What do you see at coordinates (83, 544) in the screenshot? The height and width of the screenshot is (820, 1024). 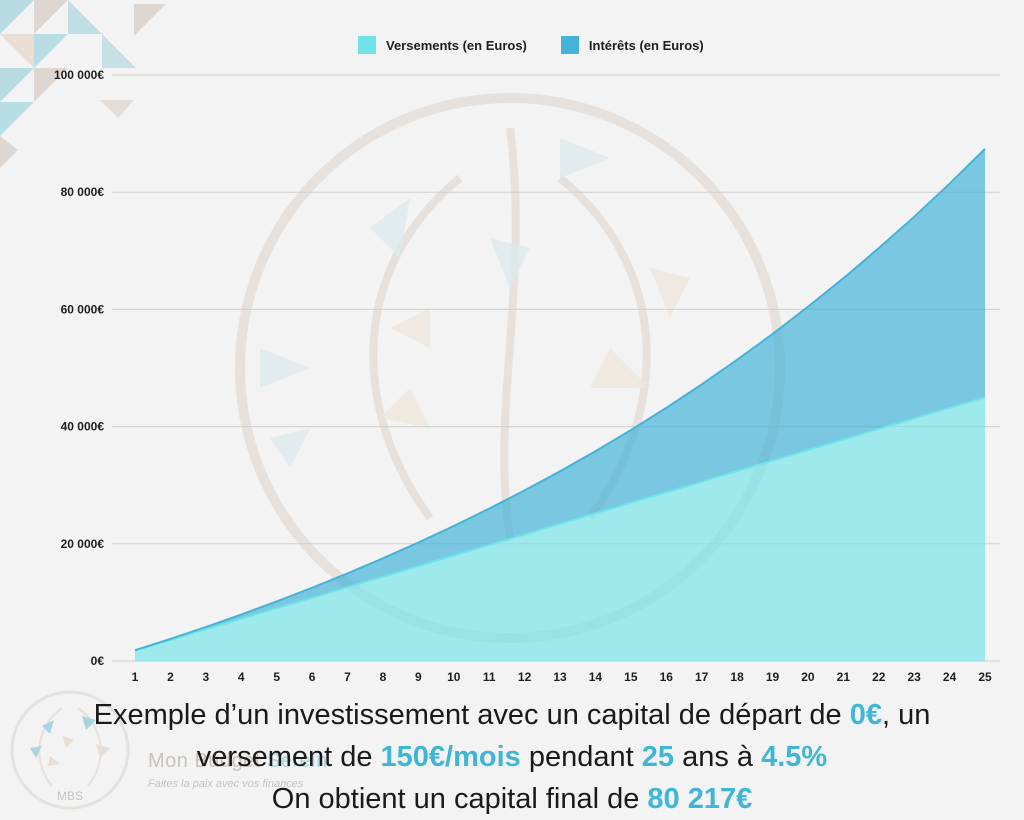 I see `y-tick-label: 20 000€` at bounding box center [83, 544].